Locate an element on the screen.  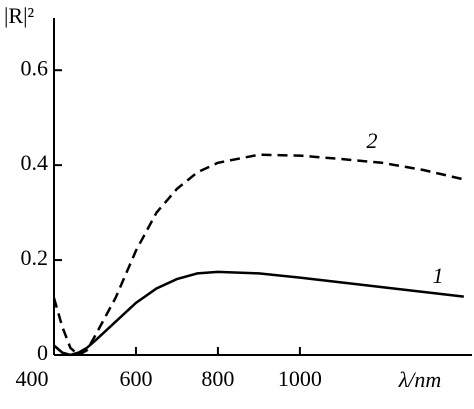
curve-label: 1 is located at coordinates (438, 275).